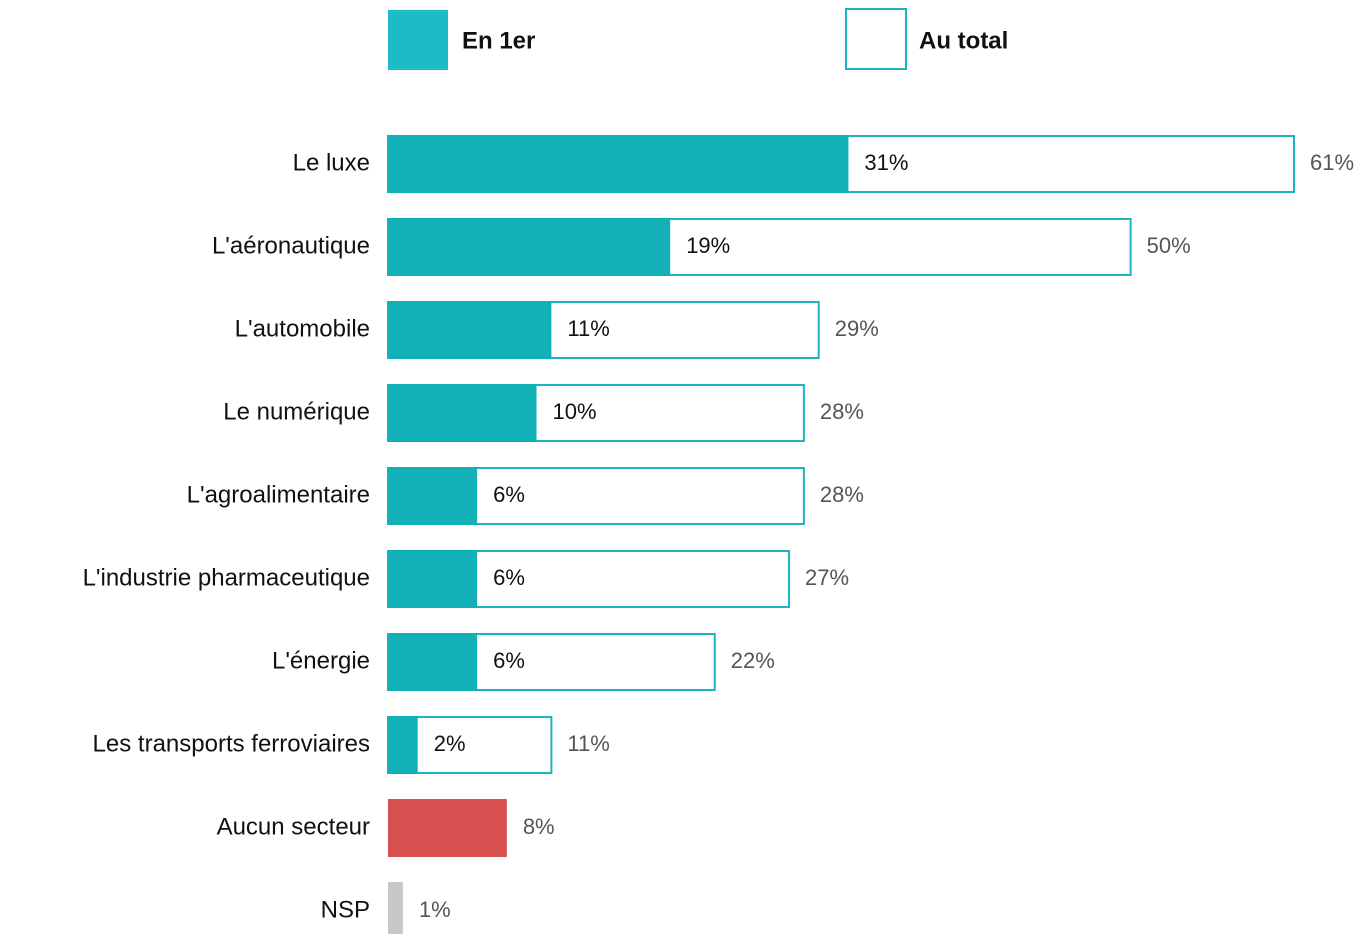 This screenshot has height=934, width=1365. What do you see at coordinates (226, 577) in the screenshot?
I see `category-label: L'industrie pharmaceutique` at bounding box center [226, 577].